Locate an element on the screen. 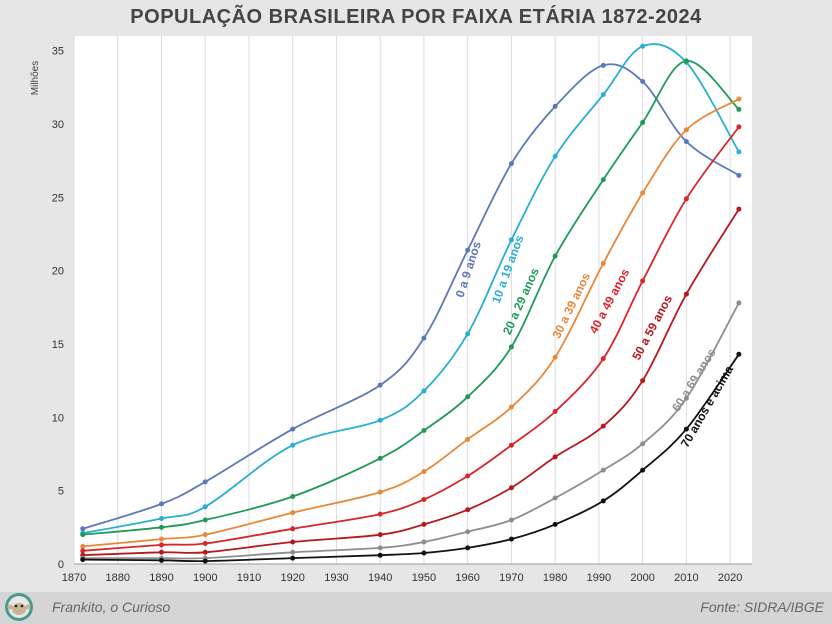 The width and height of the screenshot is (832, 624). y-tick-label: 5 is located at coordinates (61, 492).